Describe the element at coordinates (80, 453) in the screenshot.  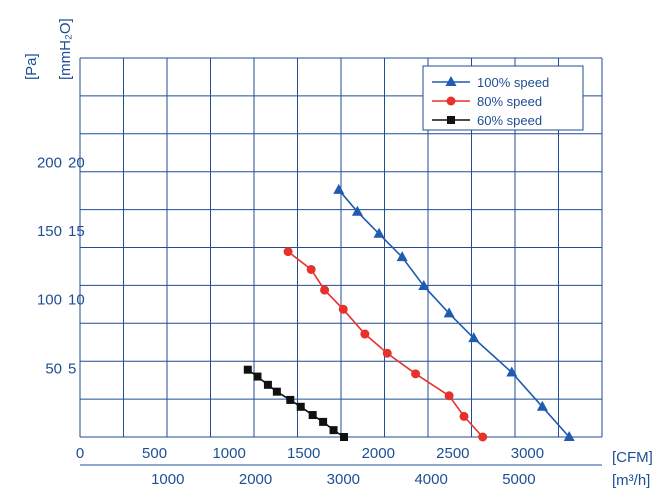
I see `x-tick-cfm: 0` at that location.